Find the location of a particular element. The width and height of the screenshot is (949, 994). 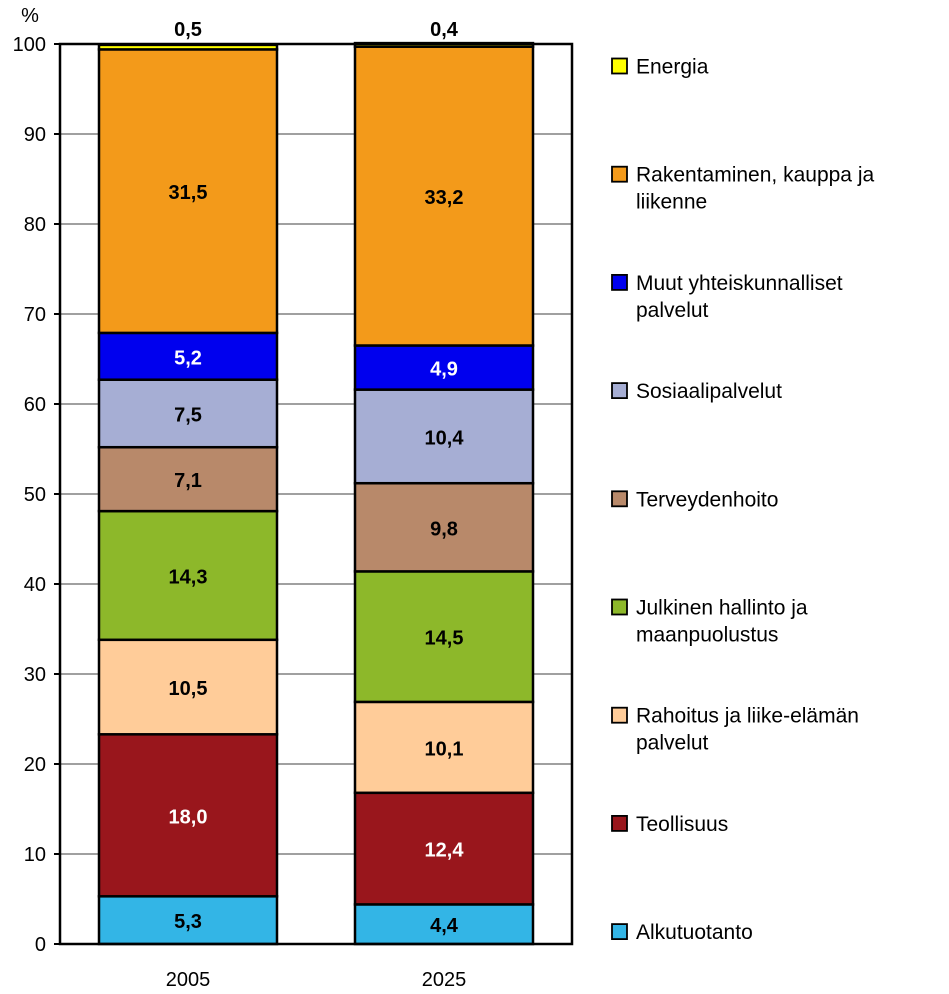

legend-label: Julkinen hallinto ja is located at coordinates (722, 608).